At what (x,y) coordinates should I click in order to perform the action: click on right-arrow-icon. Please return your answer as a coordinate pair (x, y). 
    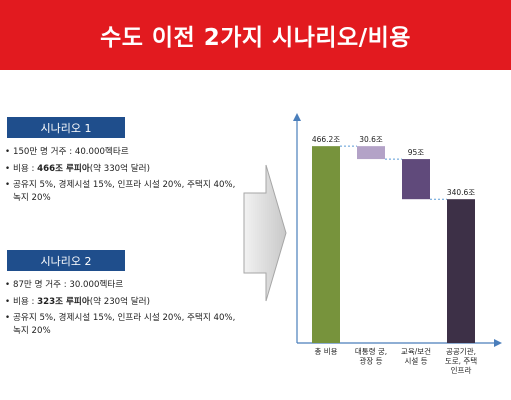
    Looking at the image, I should click on (265, 233).